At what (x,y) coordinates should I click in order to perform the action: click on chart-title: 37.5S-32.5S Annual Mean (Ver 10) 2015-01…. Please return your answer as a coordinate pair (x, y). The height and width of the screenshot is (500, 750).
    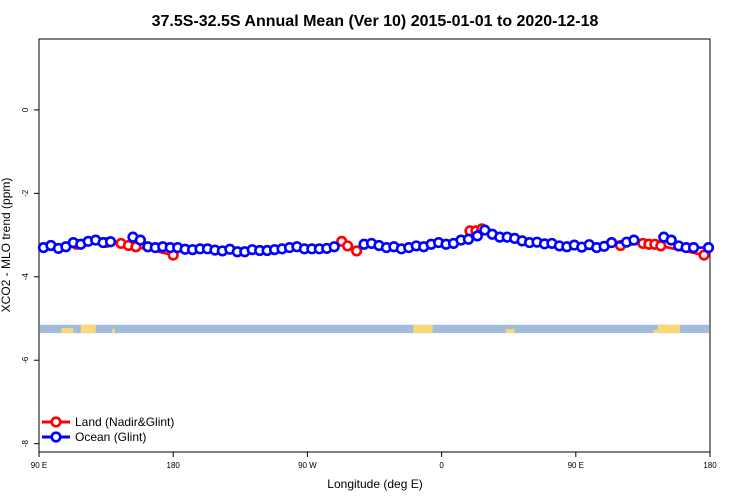
    Looking at the image, I should click on (375, 21).